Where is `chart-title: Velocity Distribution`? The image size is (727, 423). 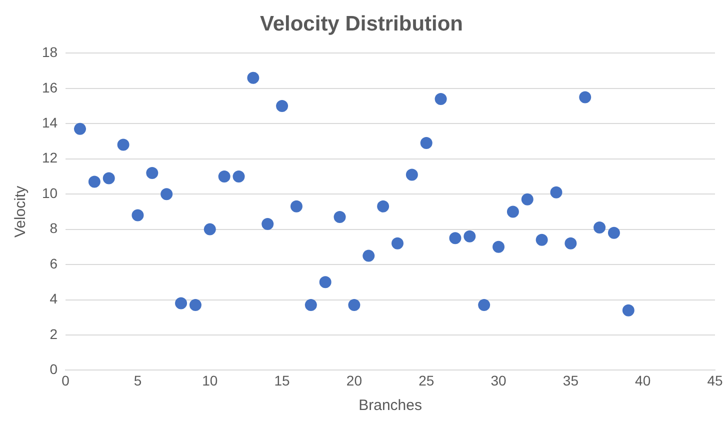 chart-title: Velocity Distribution is located at coordinates (362, 24).